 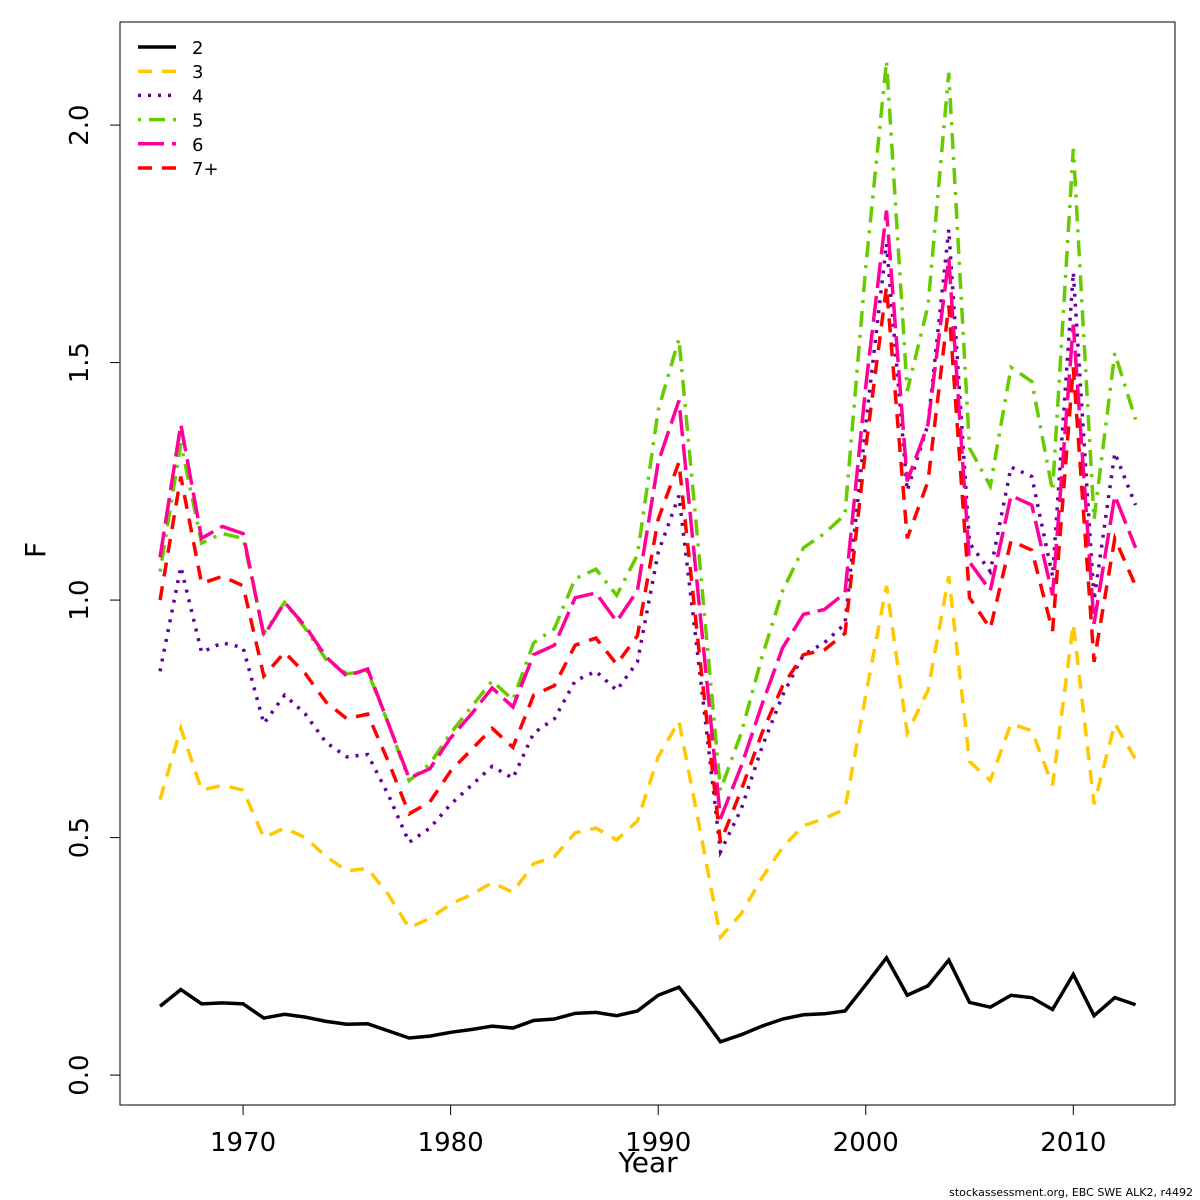 What do you see at coordinates (647, 999) in the screenshot?
I see `series-line` at bounding box center [647, 999].